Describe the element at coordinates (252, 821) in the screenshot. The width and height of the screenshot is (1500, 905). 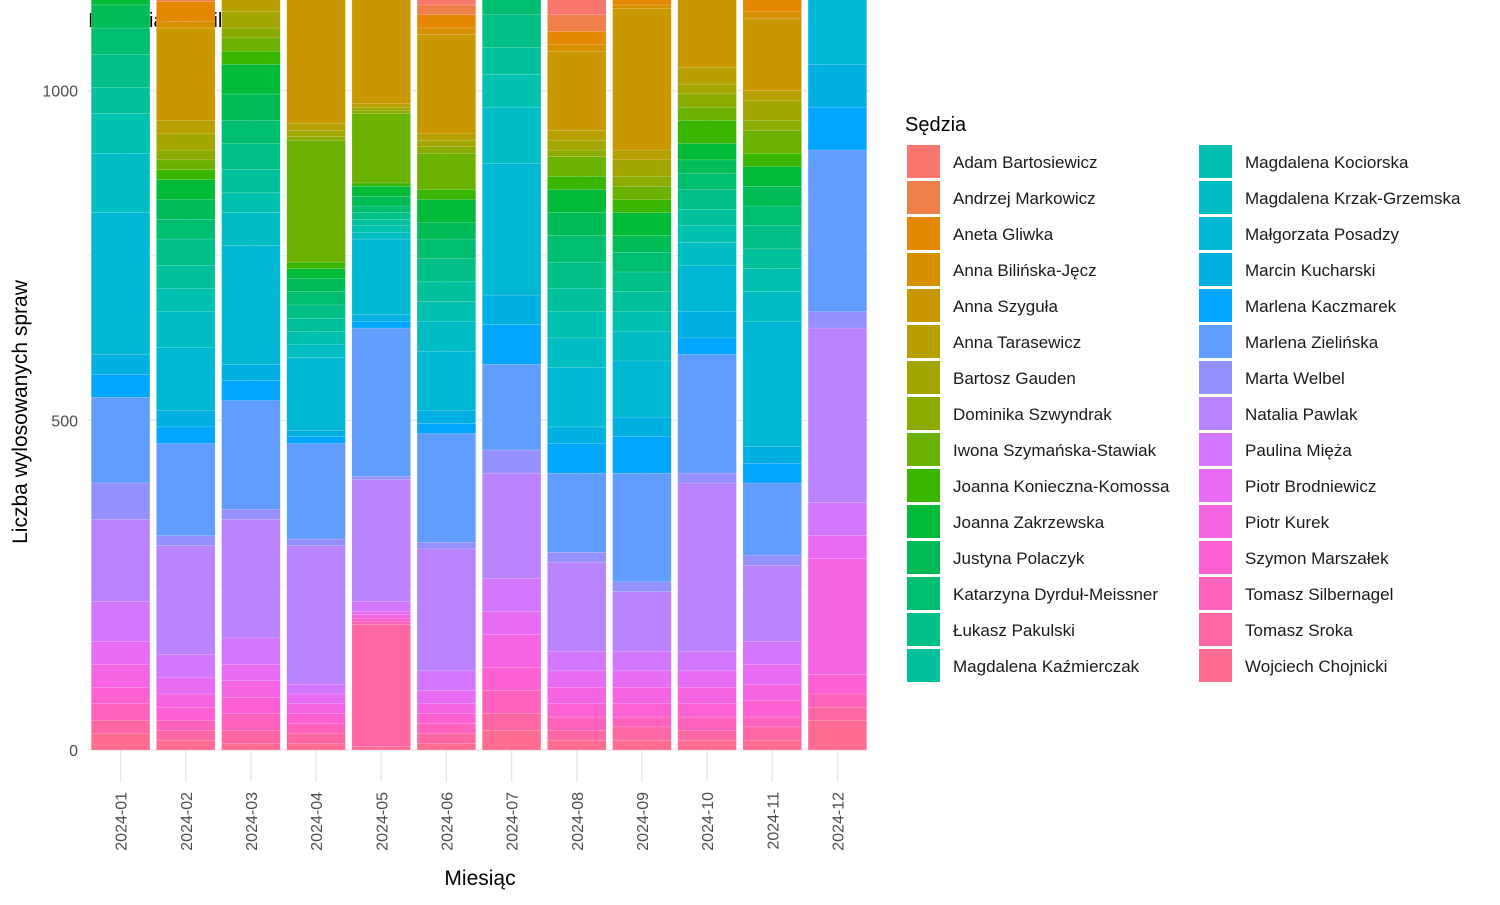
I see `x-tick-label: 2024-03` at that location.